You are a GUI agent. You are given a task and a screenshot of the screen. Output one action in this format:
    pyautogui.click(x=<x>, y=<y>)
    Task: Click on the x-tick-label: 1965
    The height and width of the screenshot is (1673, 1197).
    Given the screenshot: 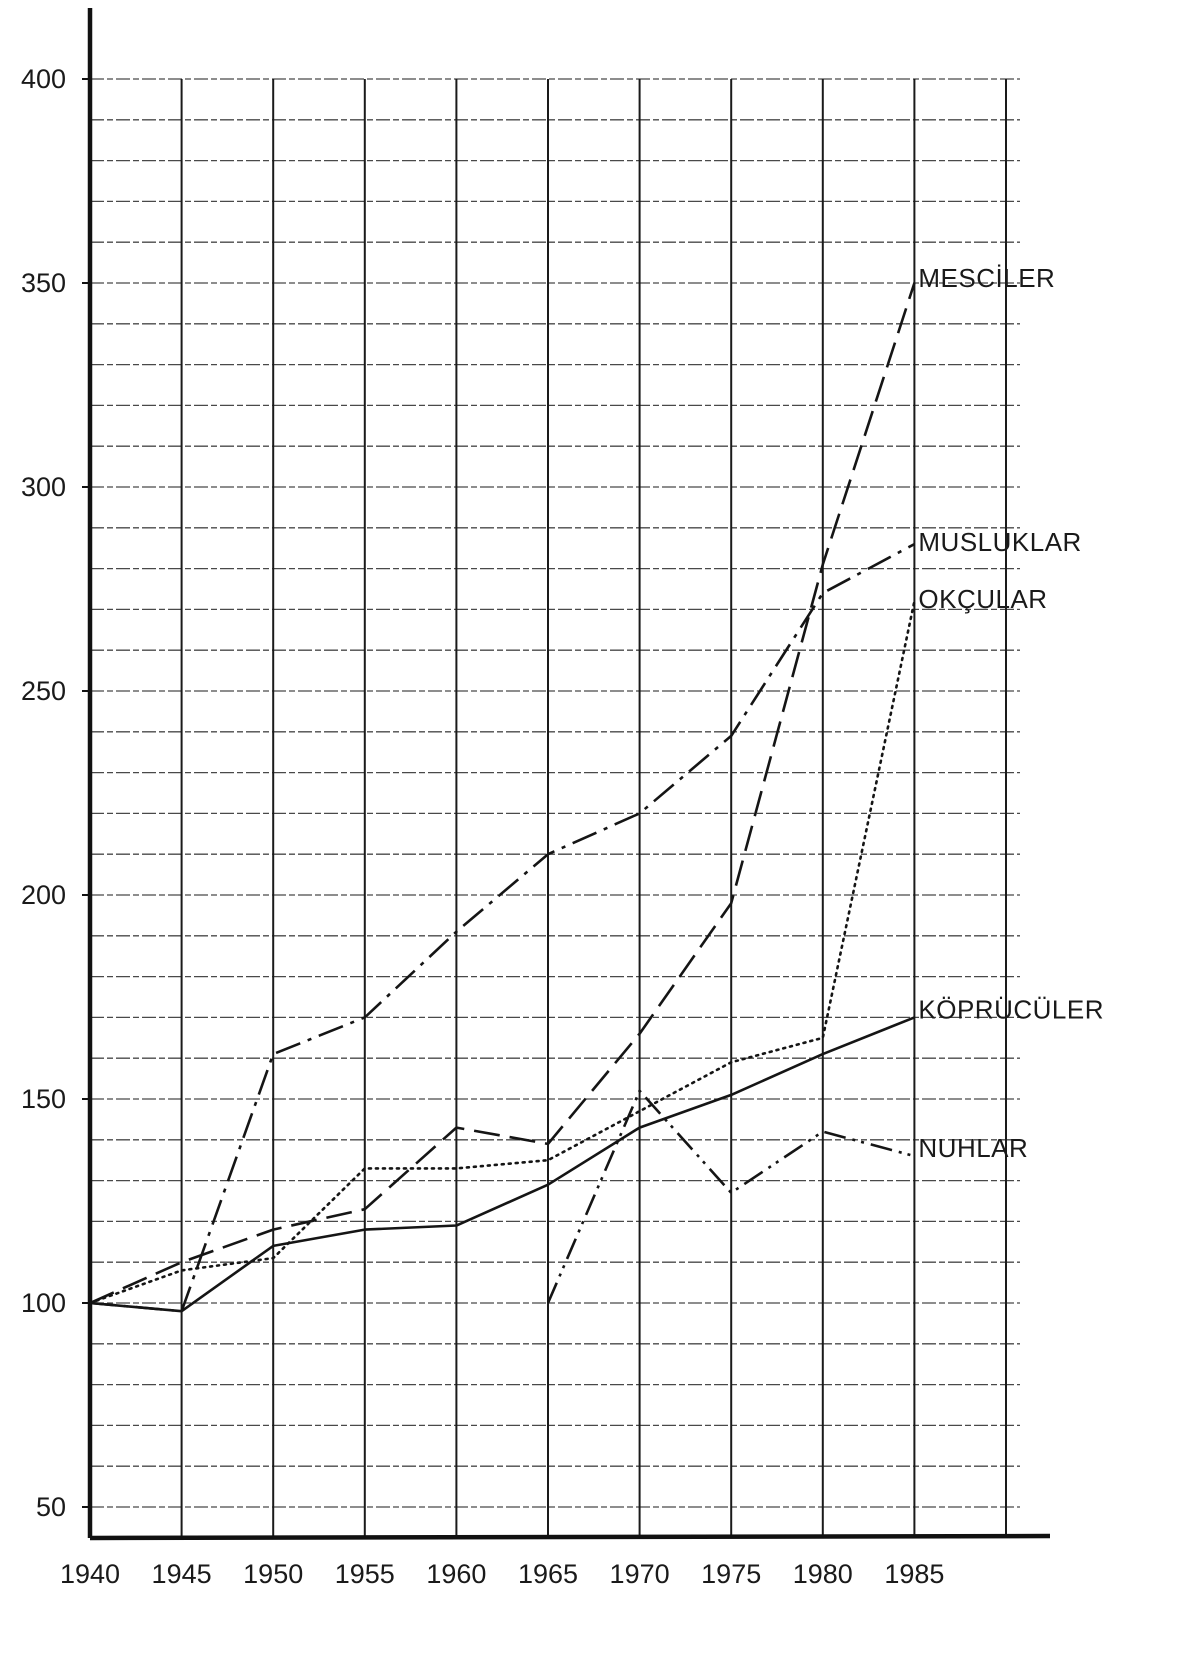 What is the action you would take?
    pyautogui.click(x=548, y=1574)
    